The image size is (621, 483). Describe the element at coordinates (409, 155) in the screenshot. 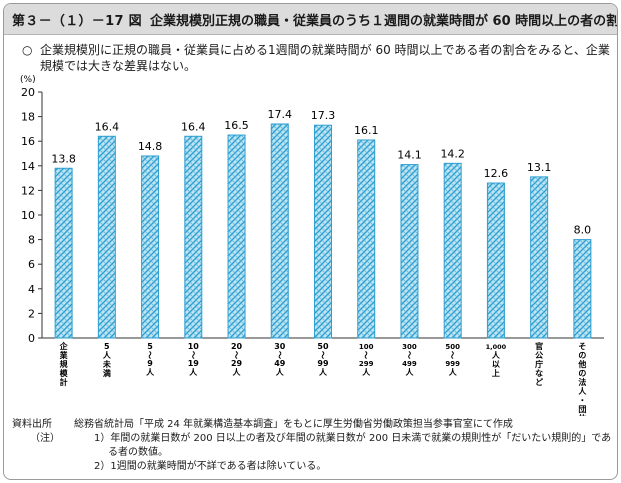

I see `data-label: 14.1` at that location.